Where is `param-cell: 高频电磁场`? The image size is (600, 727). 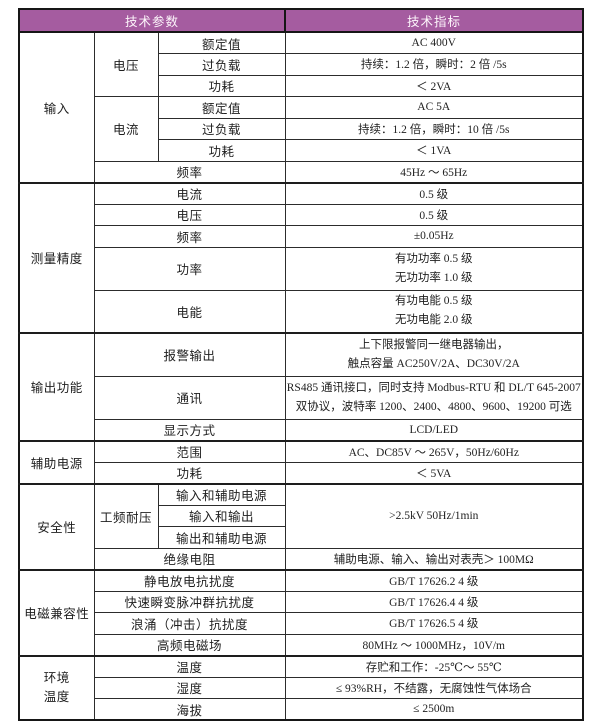
param-cell: 高频电磁场 is located at coordinates (189, 644).